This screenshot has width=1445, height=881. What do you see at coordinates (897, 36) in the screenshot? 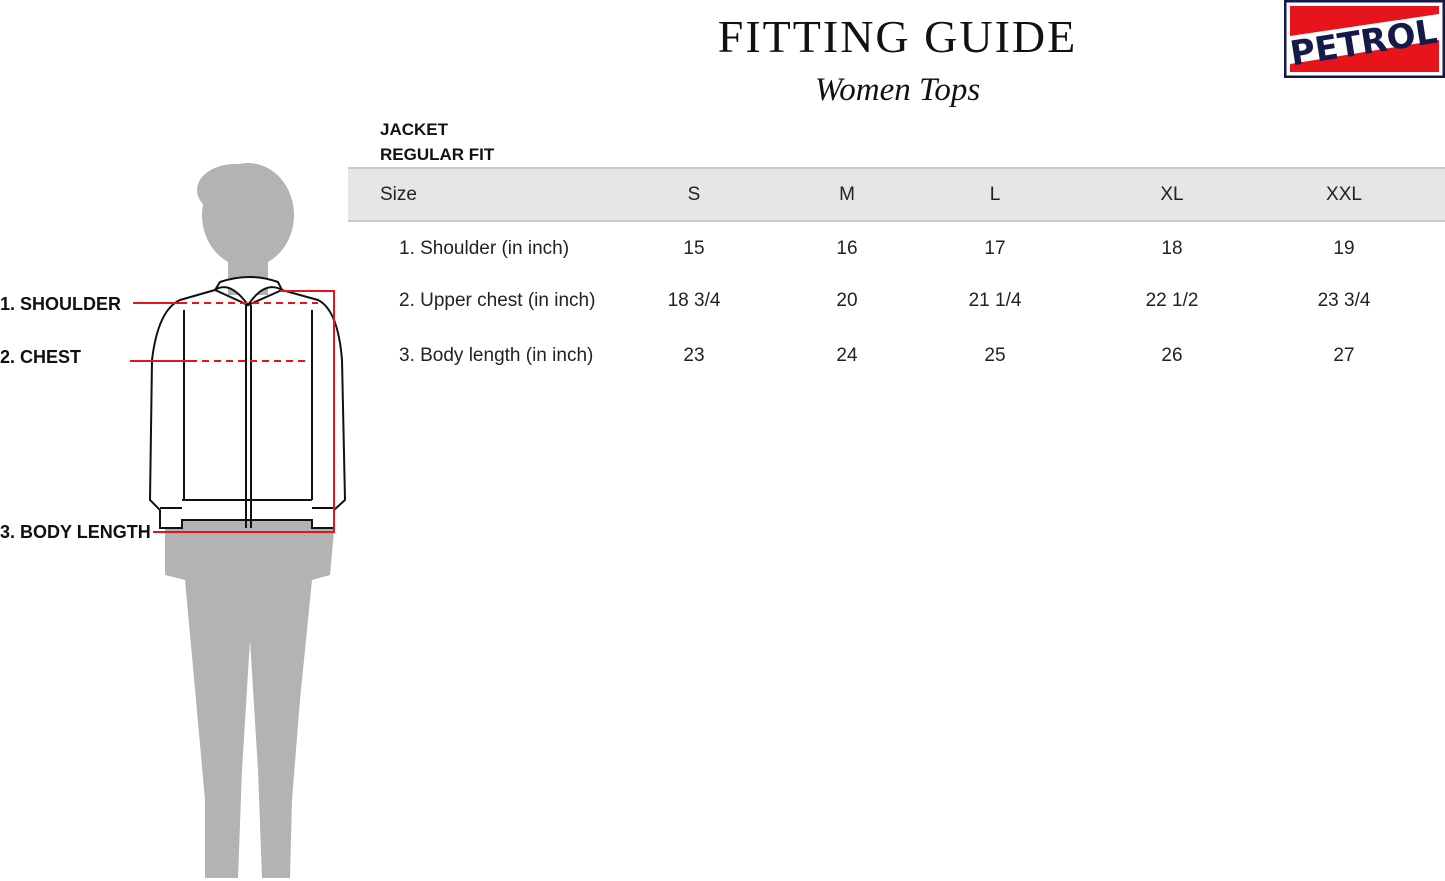
I see `page-title: FITTING GUIDE` at bounding box center [897, 36].